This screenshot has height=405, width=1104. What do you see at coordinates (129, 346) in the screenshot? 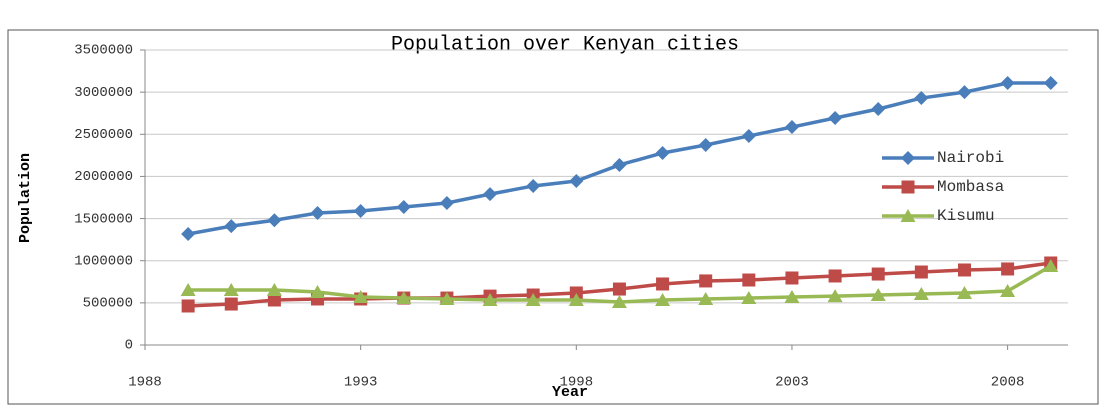
I see `y-tick-label: 0` at bounding box center [129, 346].